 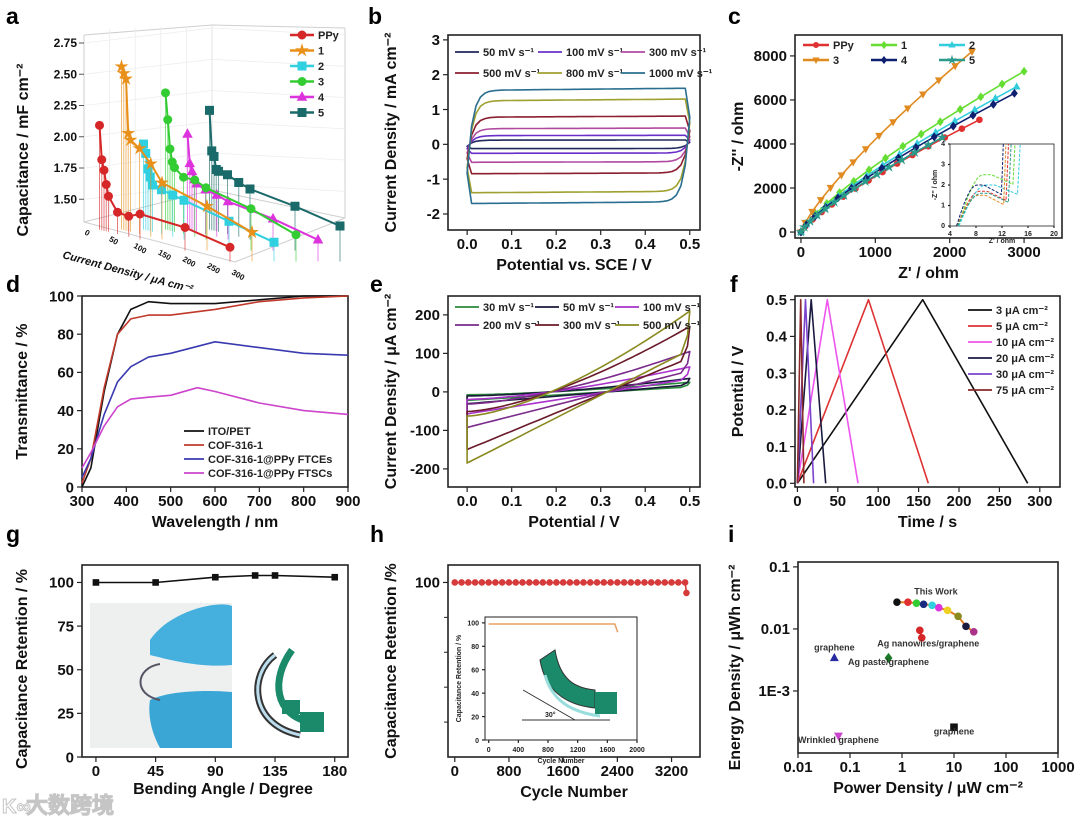 I want to click on y-tick-label: 2, so click(x=943, y=185).